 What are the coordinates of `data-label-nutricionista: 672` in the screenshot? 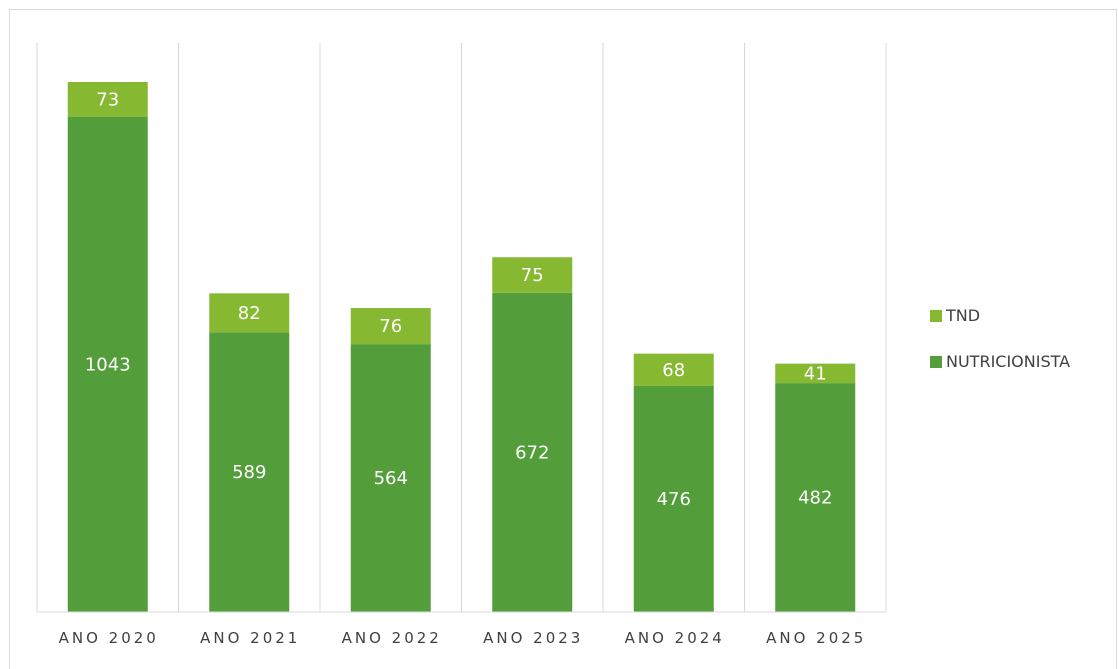 It's located at (532, 452).